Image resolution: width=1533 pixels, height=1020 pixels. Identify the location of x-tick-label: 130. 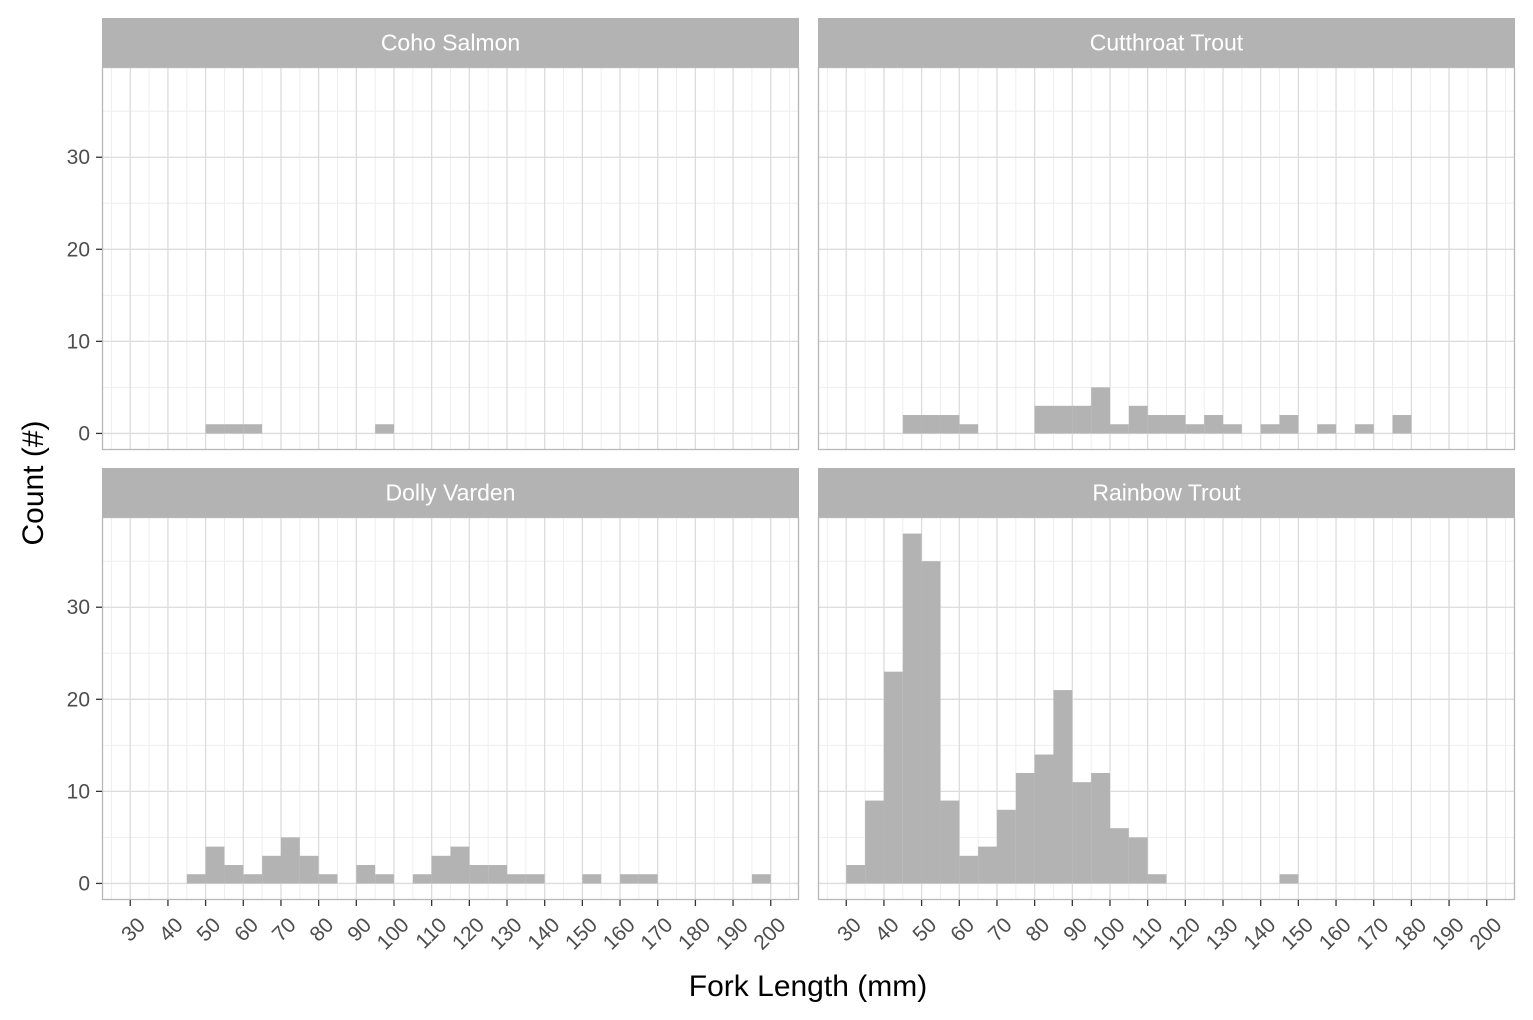
(506, 933).